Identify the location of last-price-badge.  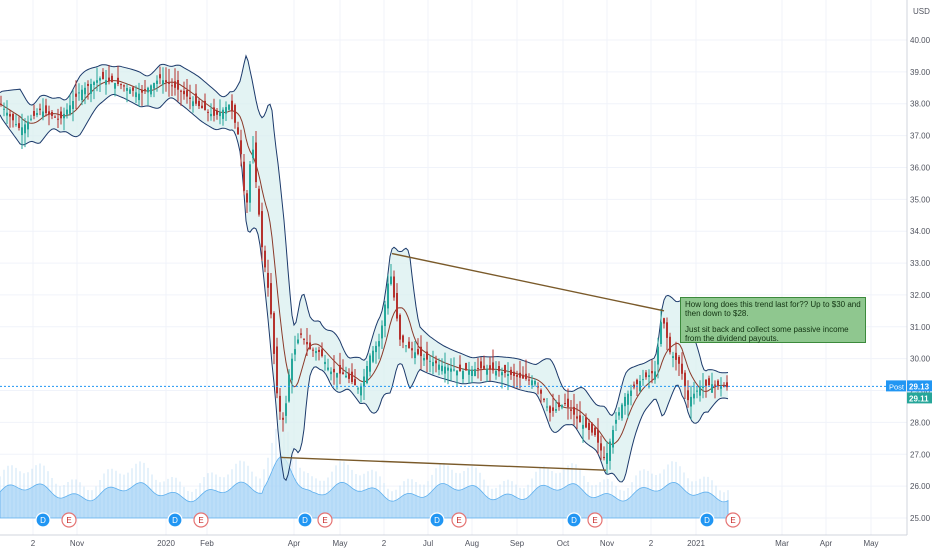
(919, 398).